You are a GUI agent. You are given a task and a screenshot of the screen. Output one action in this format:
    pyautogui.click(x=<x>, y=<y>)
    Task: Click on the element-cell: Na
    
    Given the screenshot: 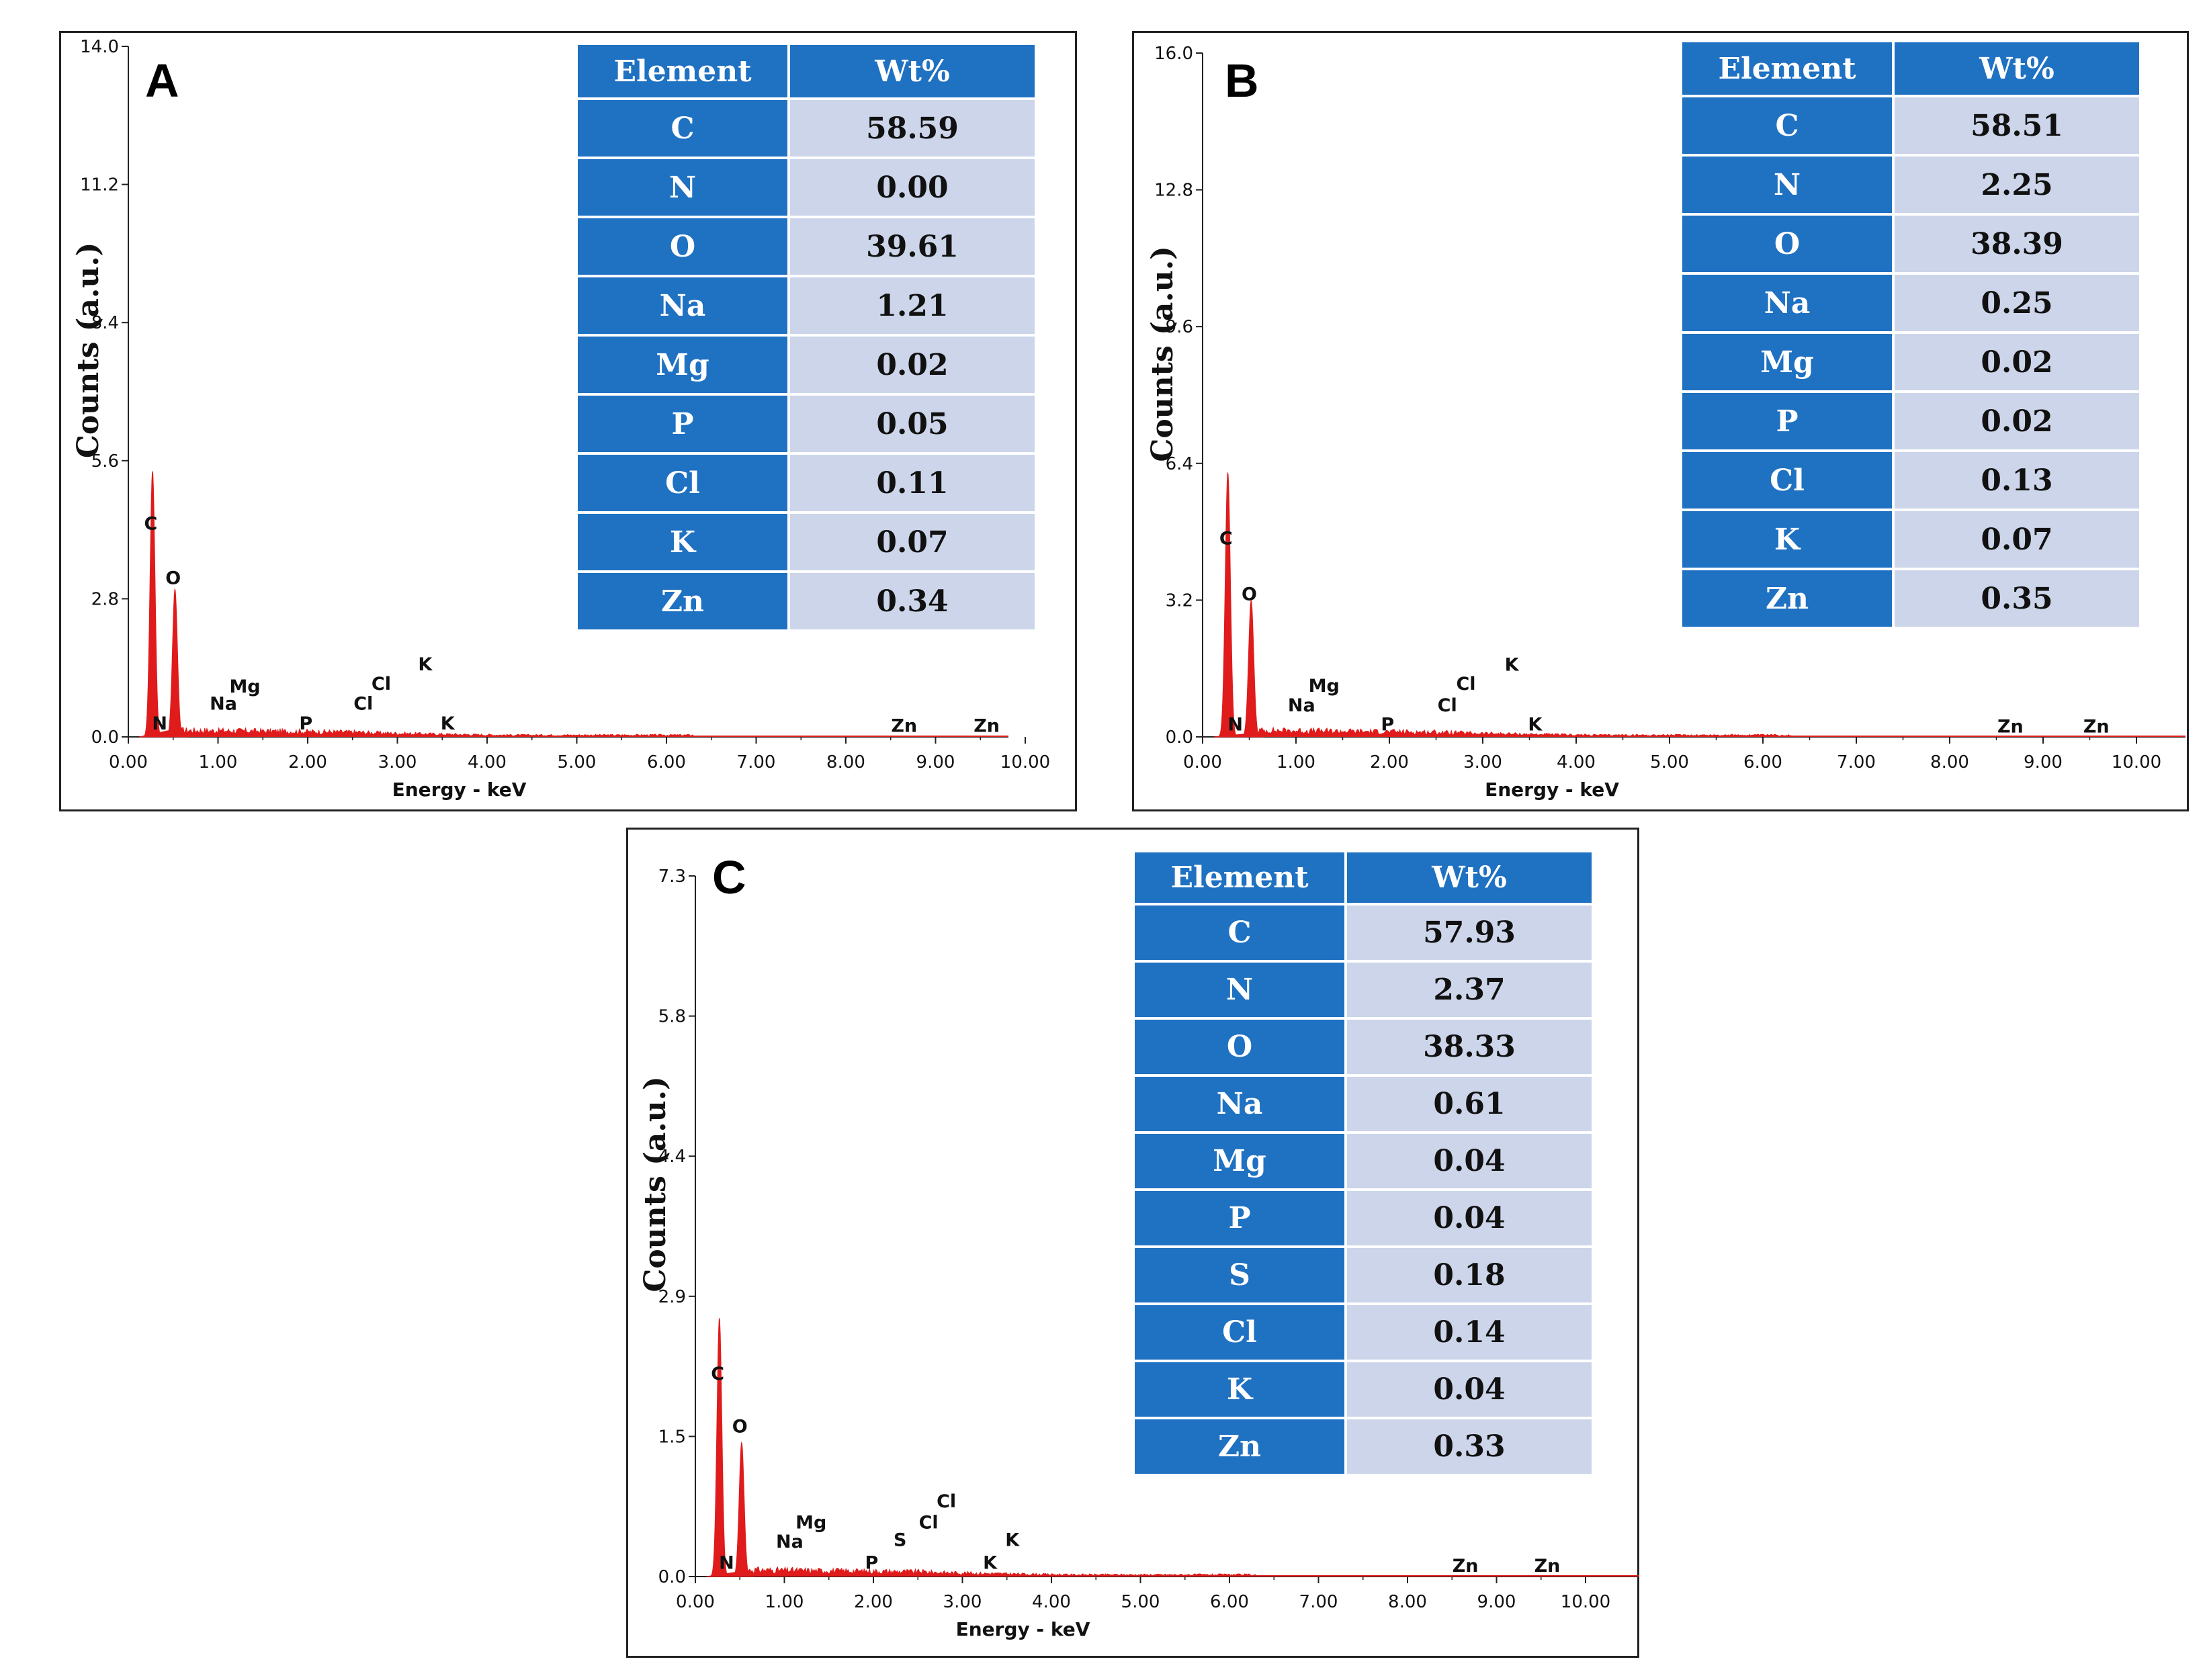 What is the action you would take?
    pyautogui.click(x=682, y=305)
    